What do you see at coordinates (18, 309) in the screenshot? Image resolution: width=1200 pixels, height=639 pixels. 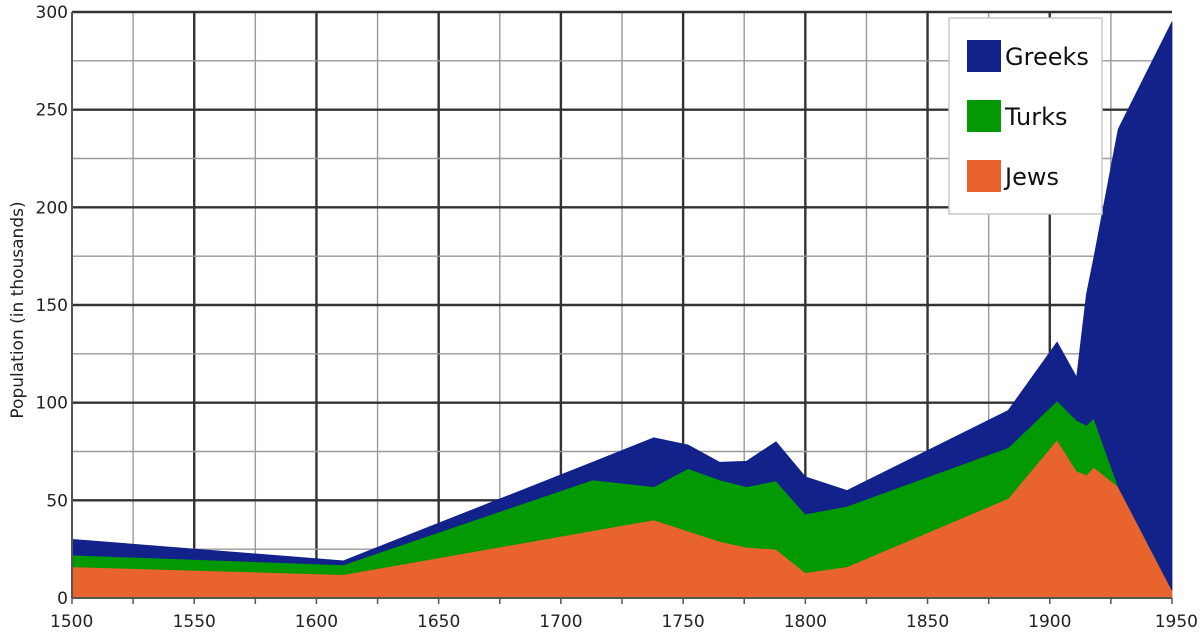 I see `y-axis-label: Population (in thousands)` at bounding box center [18, 309].